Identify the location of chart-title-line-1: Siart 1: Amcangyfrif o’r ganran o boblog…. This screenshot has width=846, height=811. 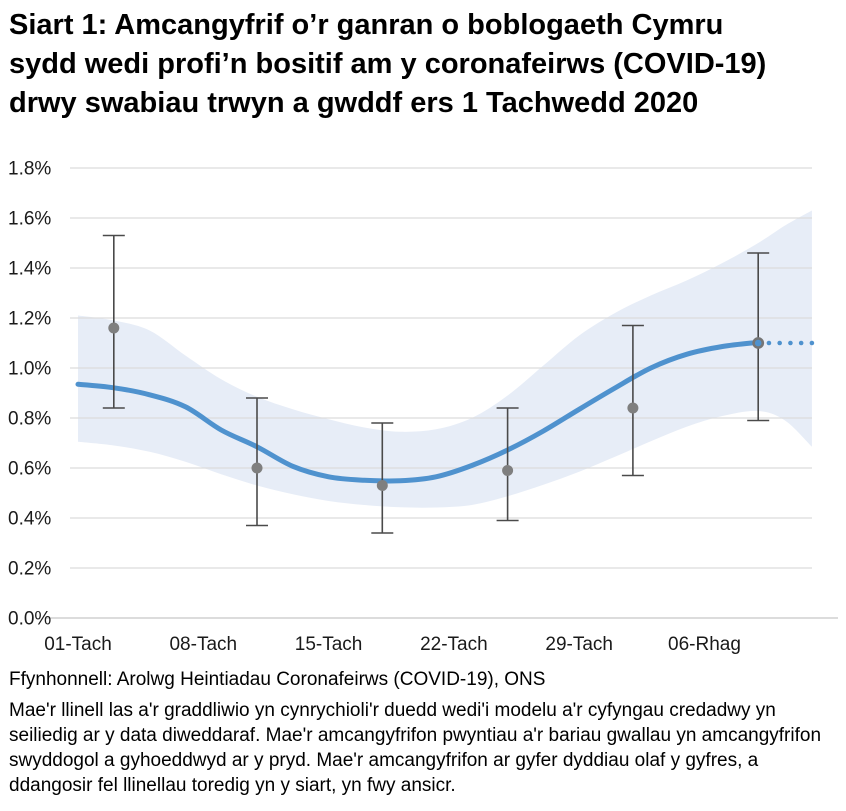
(366, 25).